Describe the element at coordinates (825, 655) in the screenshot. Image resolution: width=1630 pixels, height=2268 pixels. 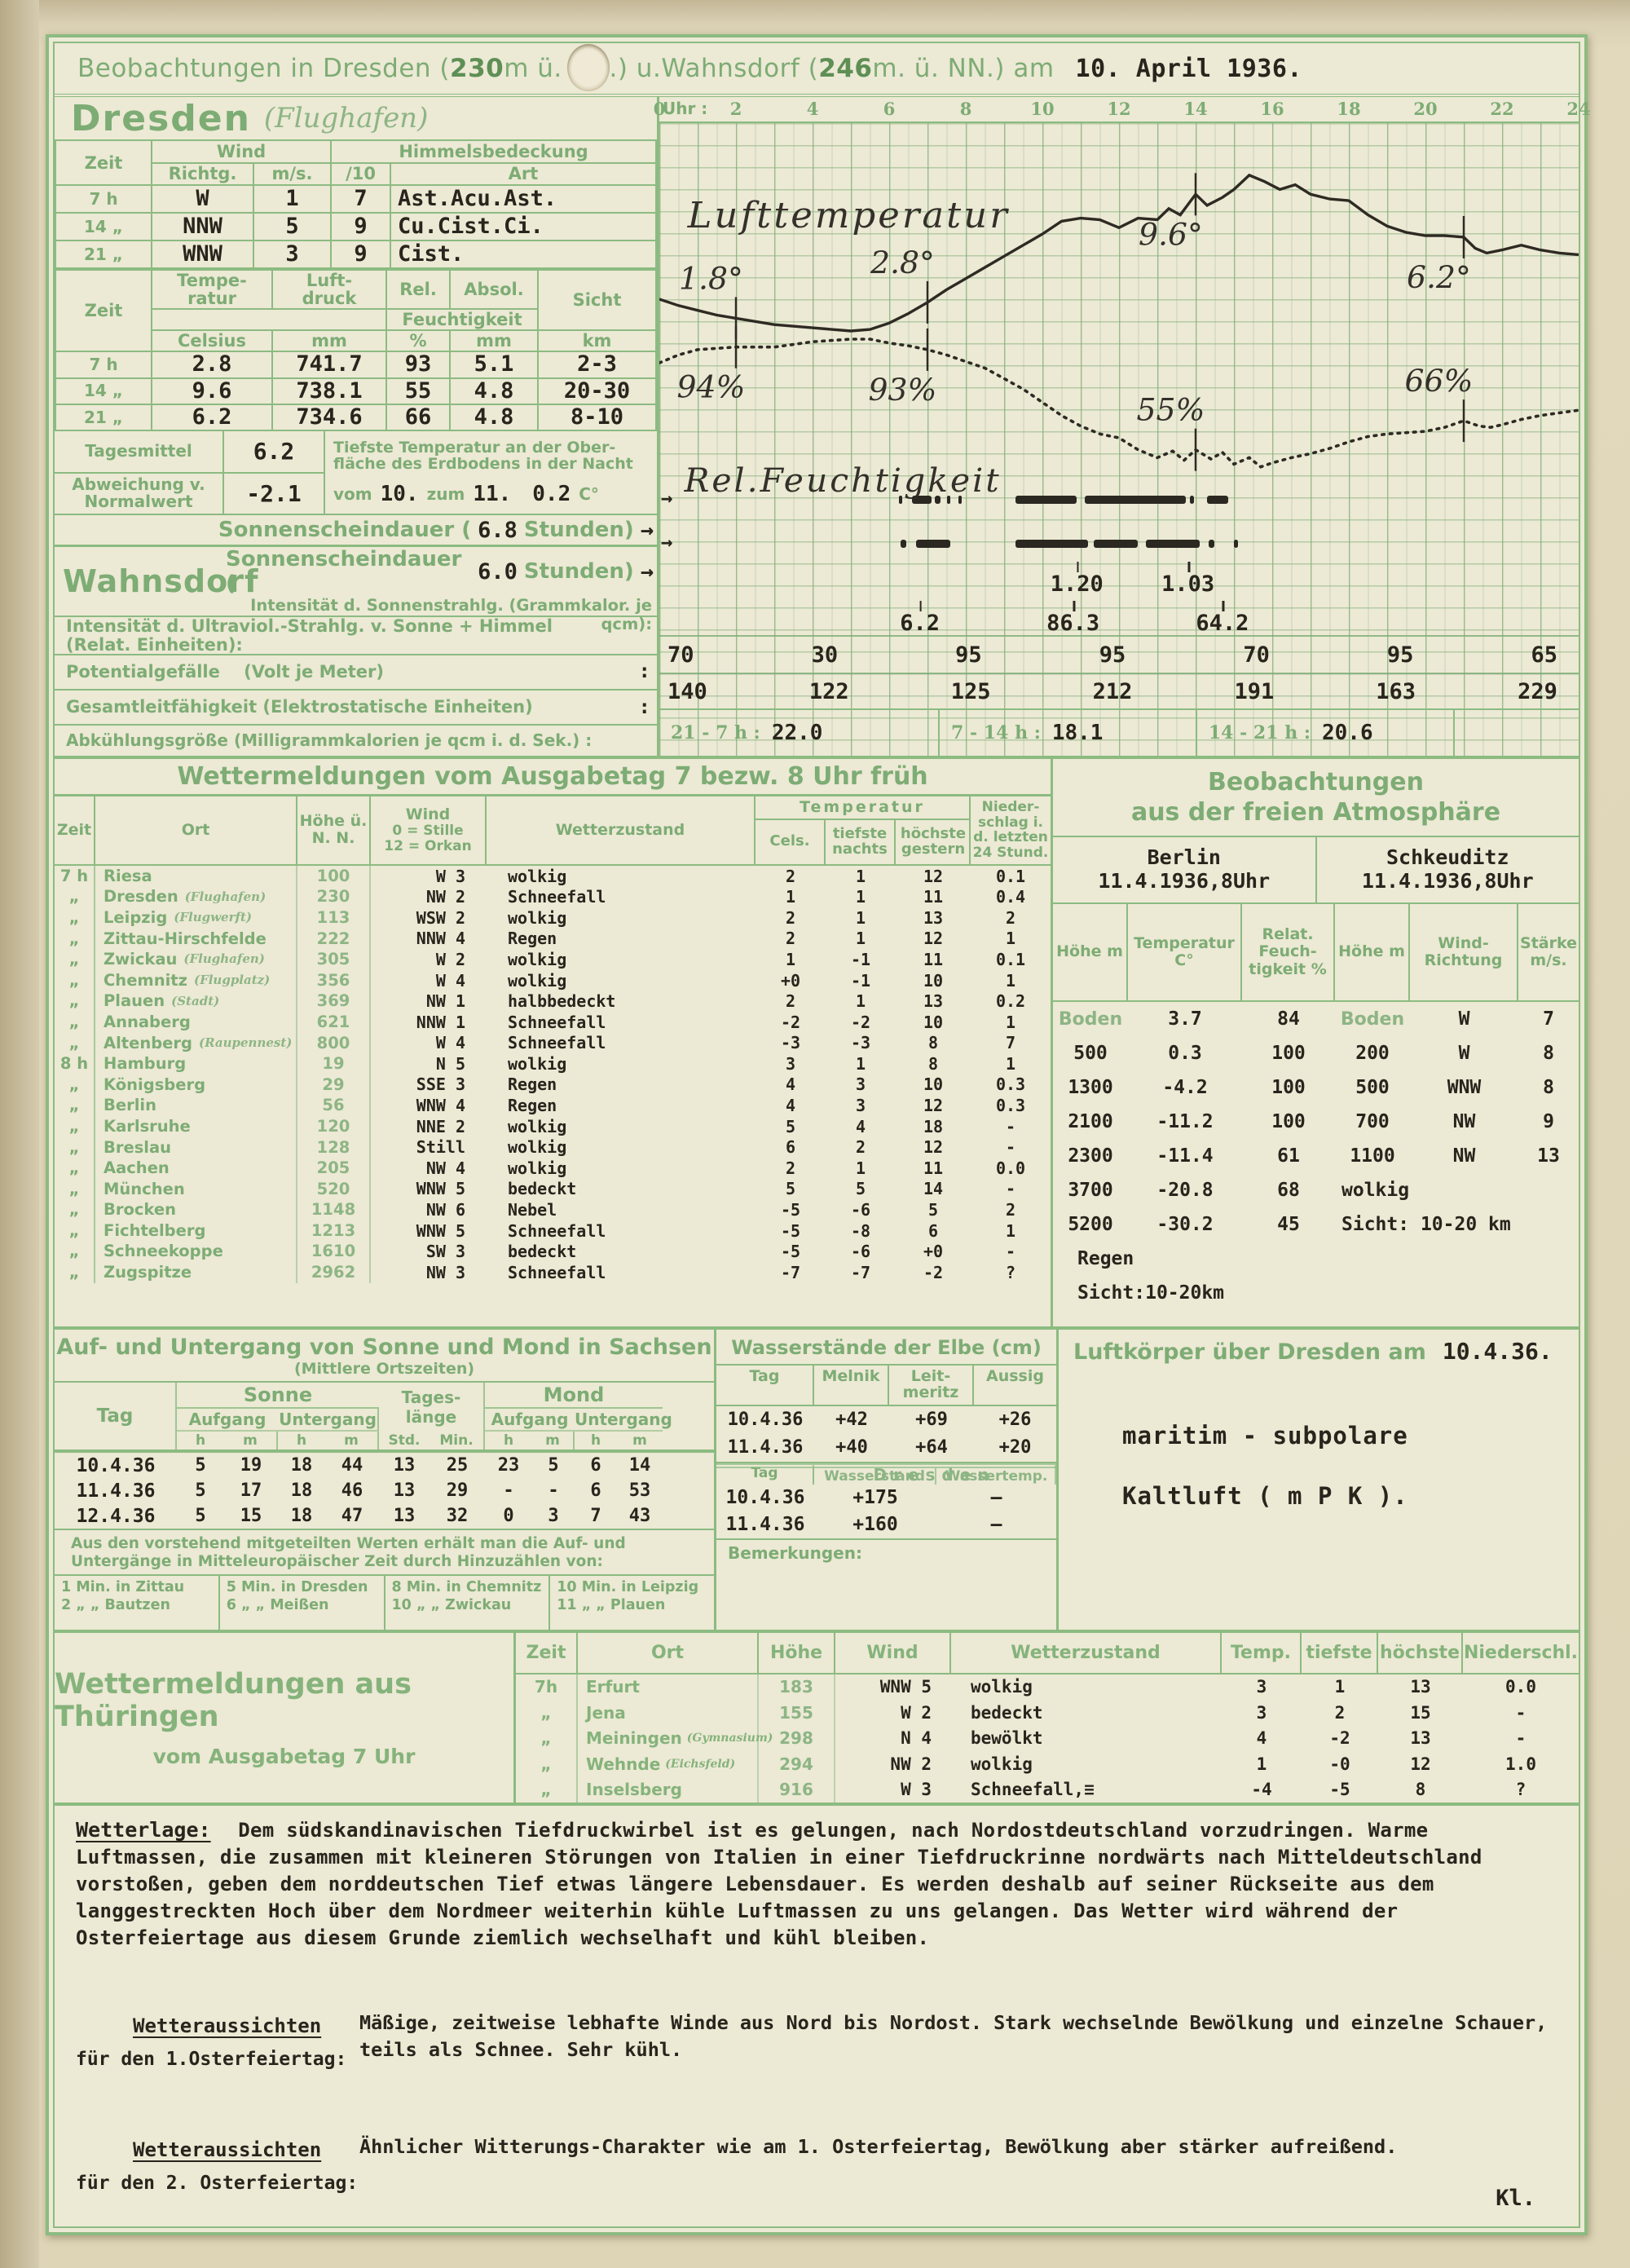
I see `measurement-value: 30` at that location.